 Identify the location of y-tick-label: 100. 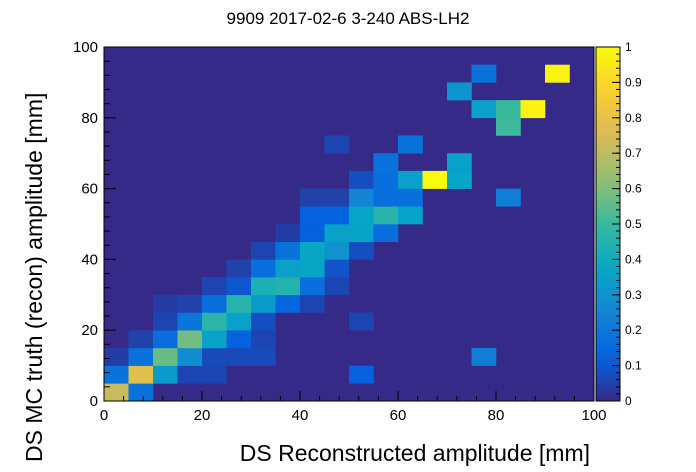
(85, 47).